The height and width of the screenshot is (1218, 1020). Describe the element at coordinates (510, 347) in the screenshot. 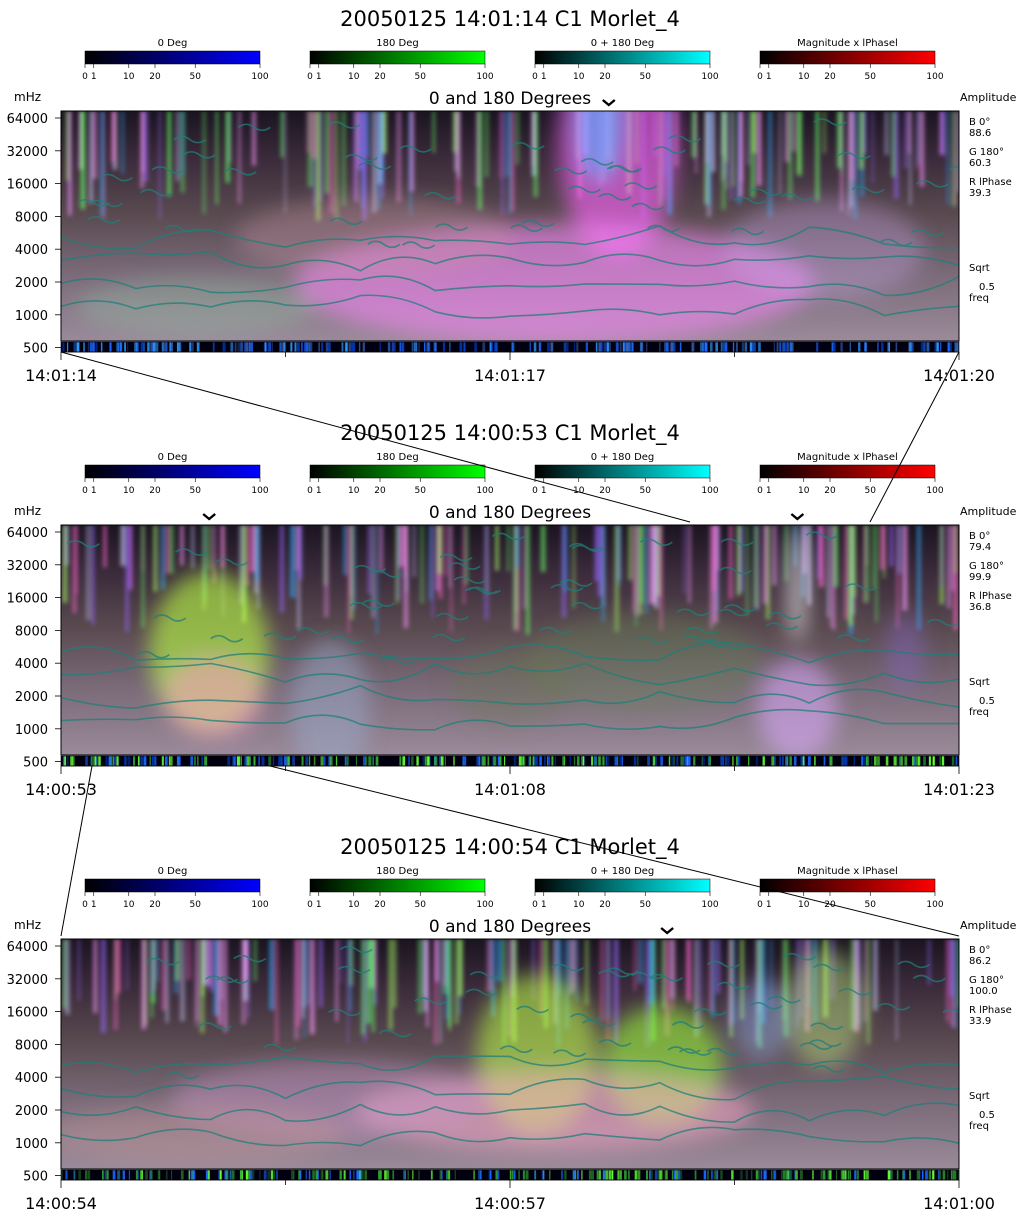

I see `data-strip` at that location.